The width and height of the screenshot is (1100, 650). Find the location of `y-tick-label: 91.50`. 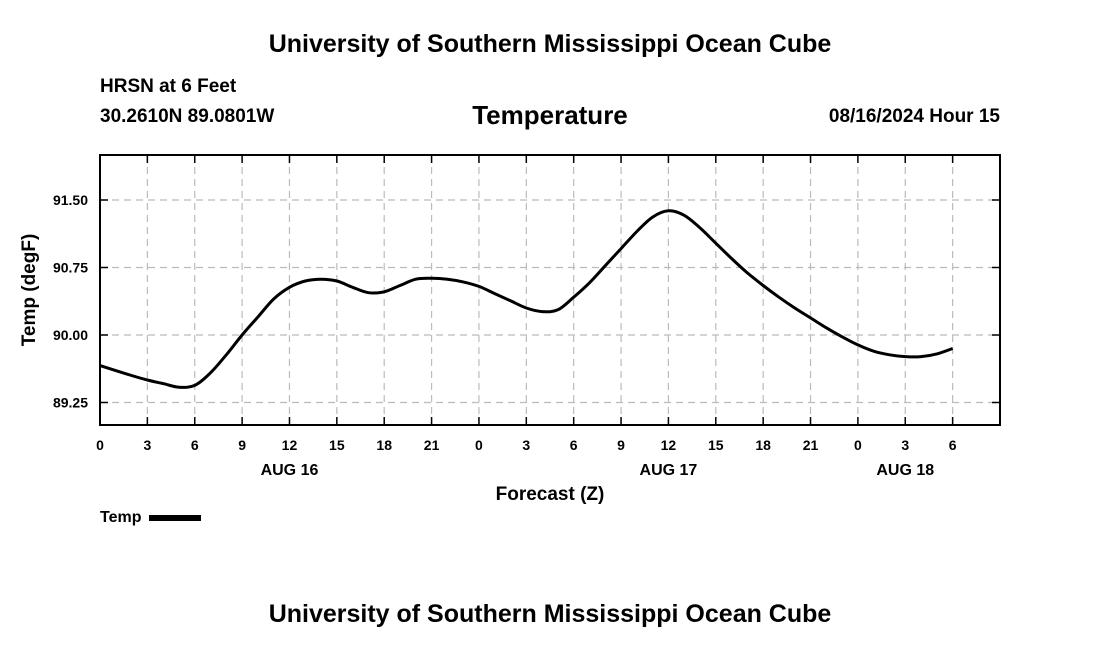

y-tick-label: 91.50 is located at coordinates (70, 200).